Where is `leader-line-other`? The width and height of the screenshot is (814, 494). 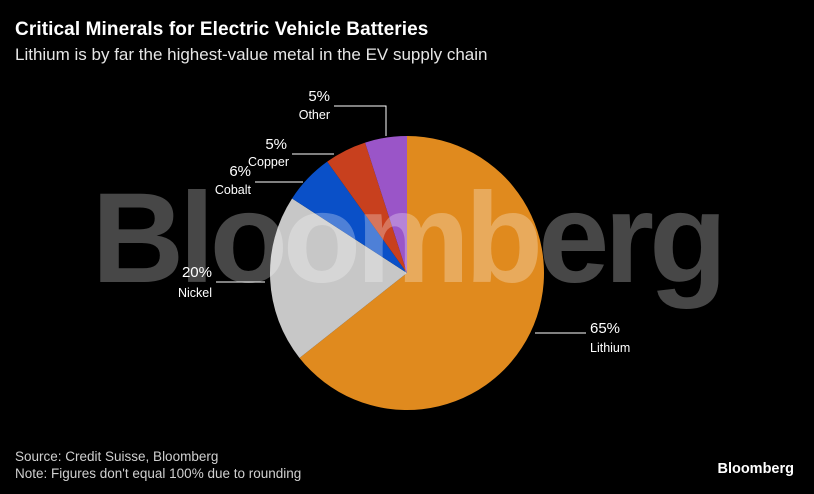
leader-line-other is located at coordinates (360, 120).